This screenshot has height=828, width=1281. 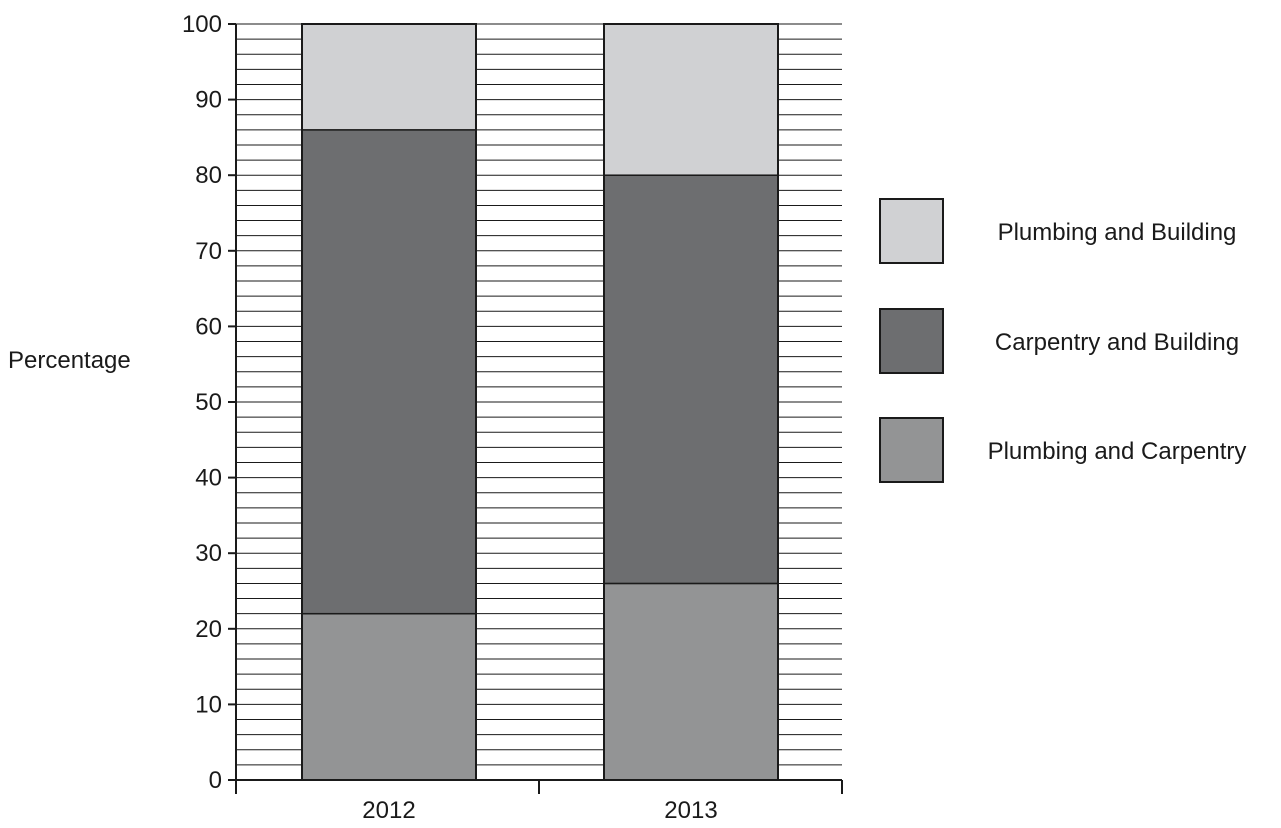 What do you see at coordinates (208, 100) in the screenshot?
I see `y-tick-label: 90` at bounding box center [208, 100].